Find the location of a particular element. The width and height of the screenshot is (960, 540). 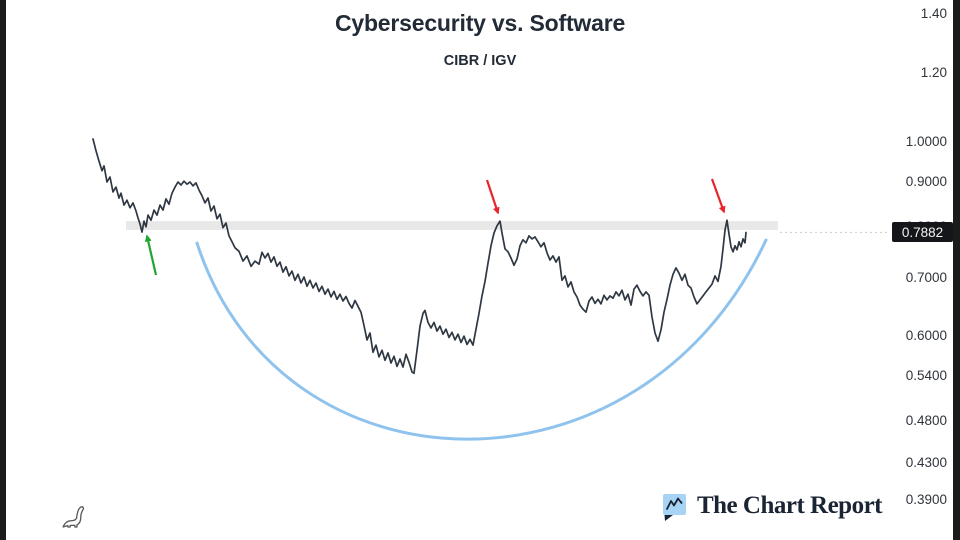

y-axis-tick-0.4800: 0.4800 is located at coordinates (926, 420).